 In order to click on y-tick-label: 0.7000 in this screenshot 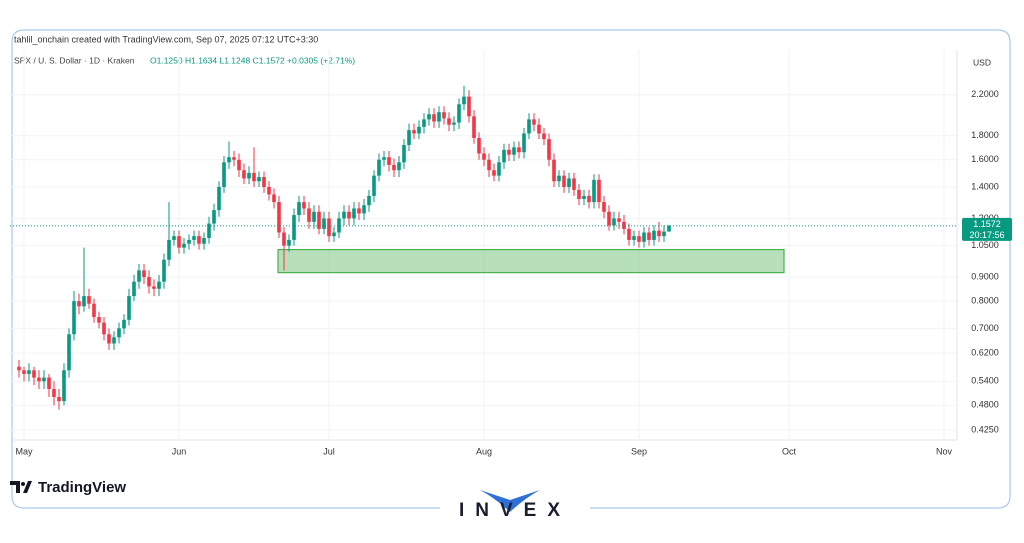, I will do `click(985, 328)`.